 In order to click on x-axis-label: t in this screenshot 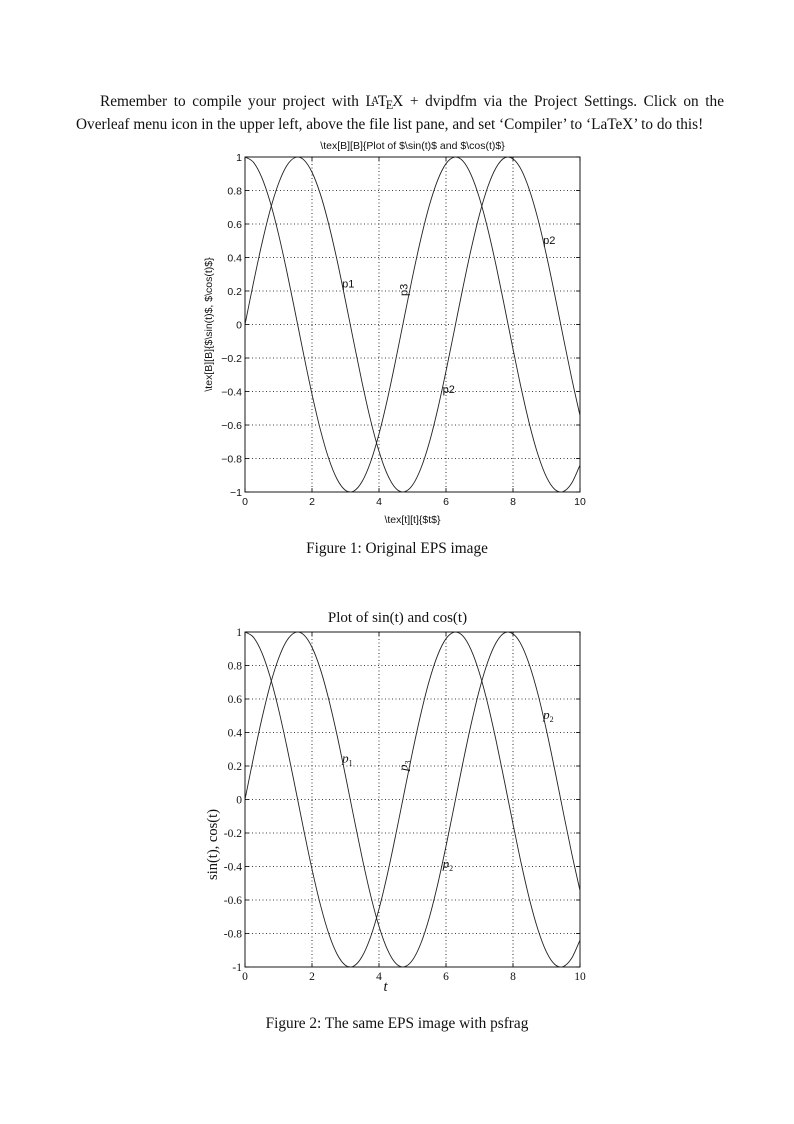, I will do `click(385, 987)`.